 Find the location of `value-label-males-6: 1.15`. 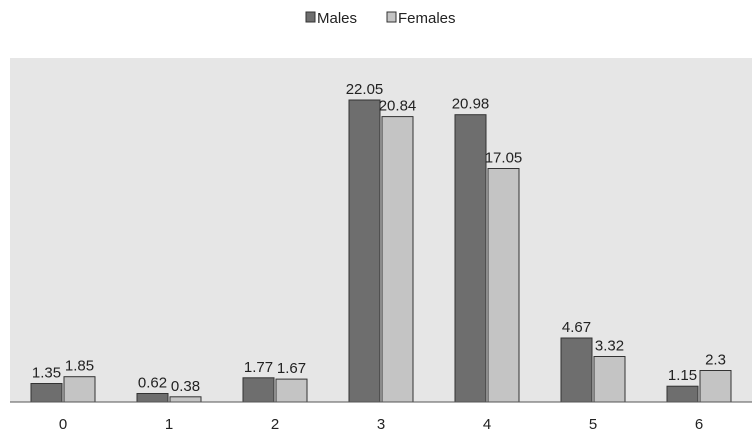

value-label-males-6: 1.15 is located at coordinates (682, 375).